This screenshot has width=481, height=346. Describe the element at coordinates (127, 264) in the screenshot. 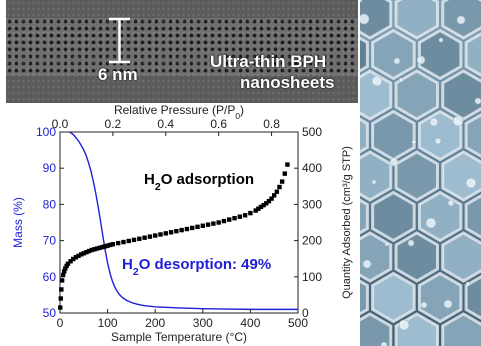

I see `desorption-annotation-part-0: H` at that location.